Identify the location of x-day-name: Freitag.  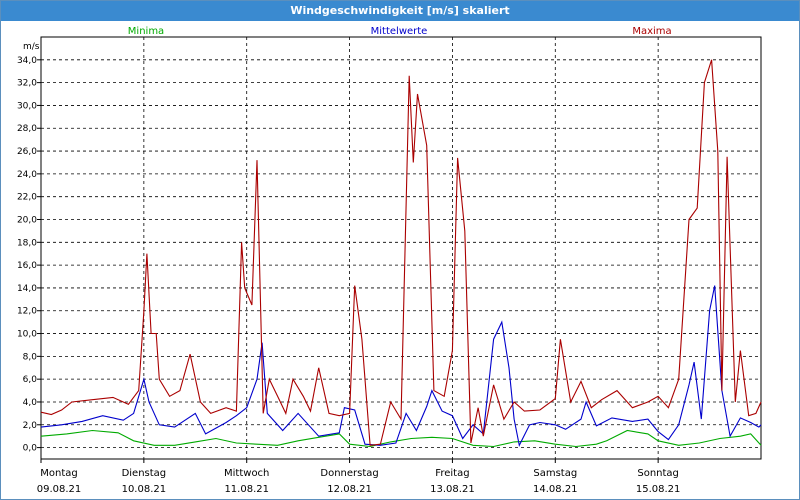
(452, 473).